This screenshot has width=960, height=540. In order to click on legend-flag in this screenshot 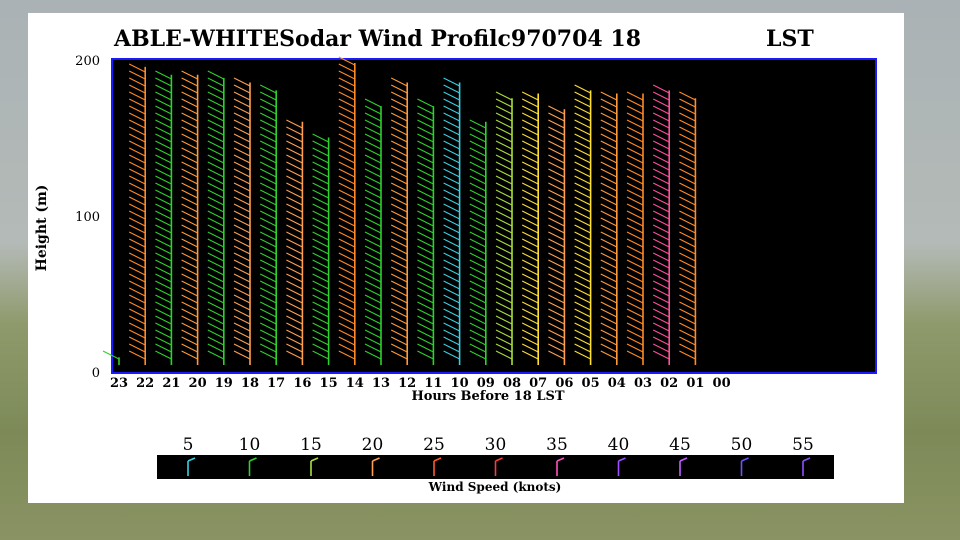, I will do `click(560, 466)`.